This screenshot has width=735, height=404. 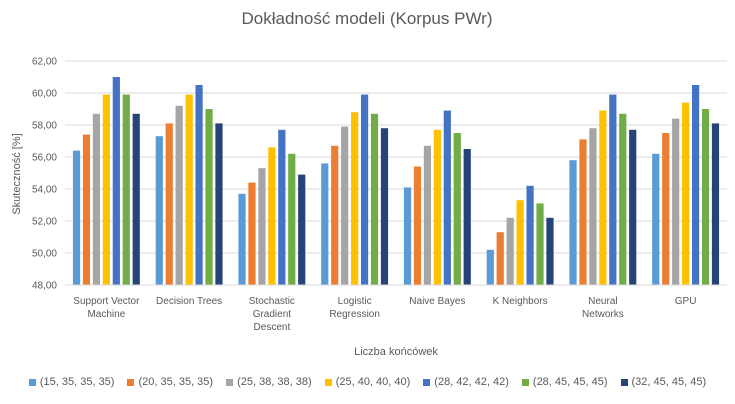 What do you see at coordinates (44, 174) in the screenshot?
I see `y-tick-labels: 48,00 50,00 52,00 54,00 56,00 58,00 60,00 62,00` at bounding box center [44, 174].